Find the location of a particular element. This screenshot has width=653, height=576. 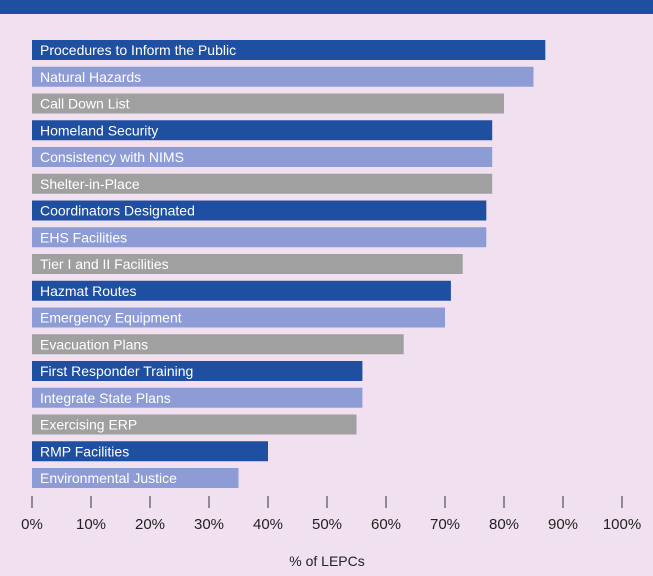

bar-label-1: Natural Hazards is located at coordinates (90, 77).